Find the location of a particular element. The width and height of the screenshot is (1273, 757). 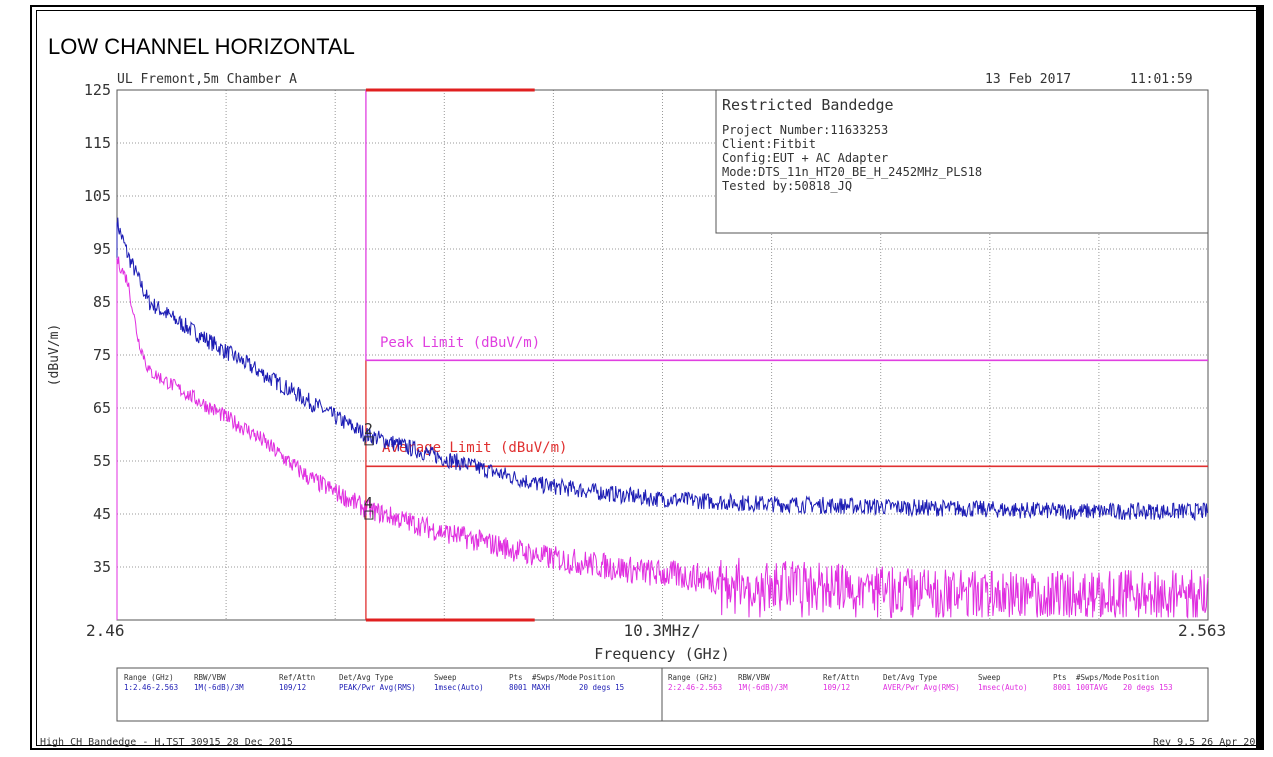

y-tick-label: 115 is located at coordinates (97, 143).